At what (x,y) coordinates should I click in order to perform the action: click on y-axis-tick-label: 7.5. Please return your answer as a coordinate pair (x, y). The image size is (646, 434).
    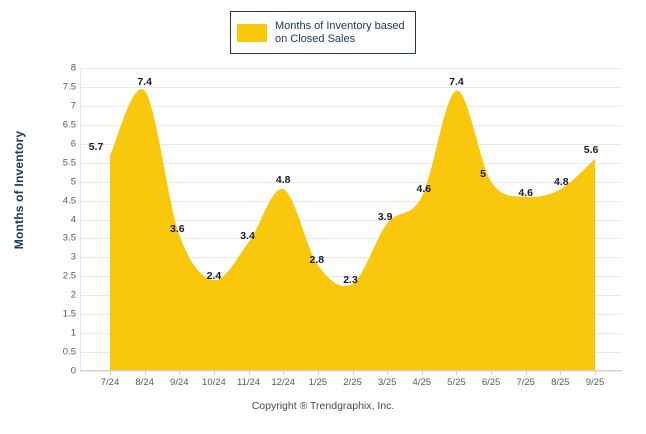
    Looking at the image, I should click on (69, 87).